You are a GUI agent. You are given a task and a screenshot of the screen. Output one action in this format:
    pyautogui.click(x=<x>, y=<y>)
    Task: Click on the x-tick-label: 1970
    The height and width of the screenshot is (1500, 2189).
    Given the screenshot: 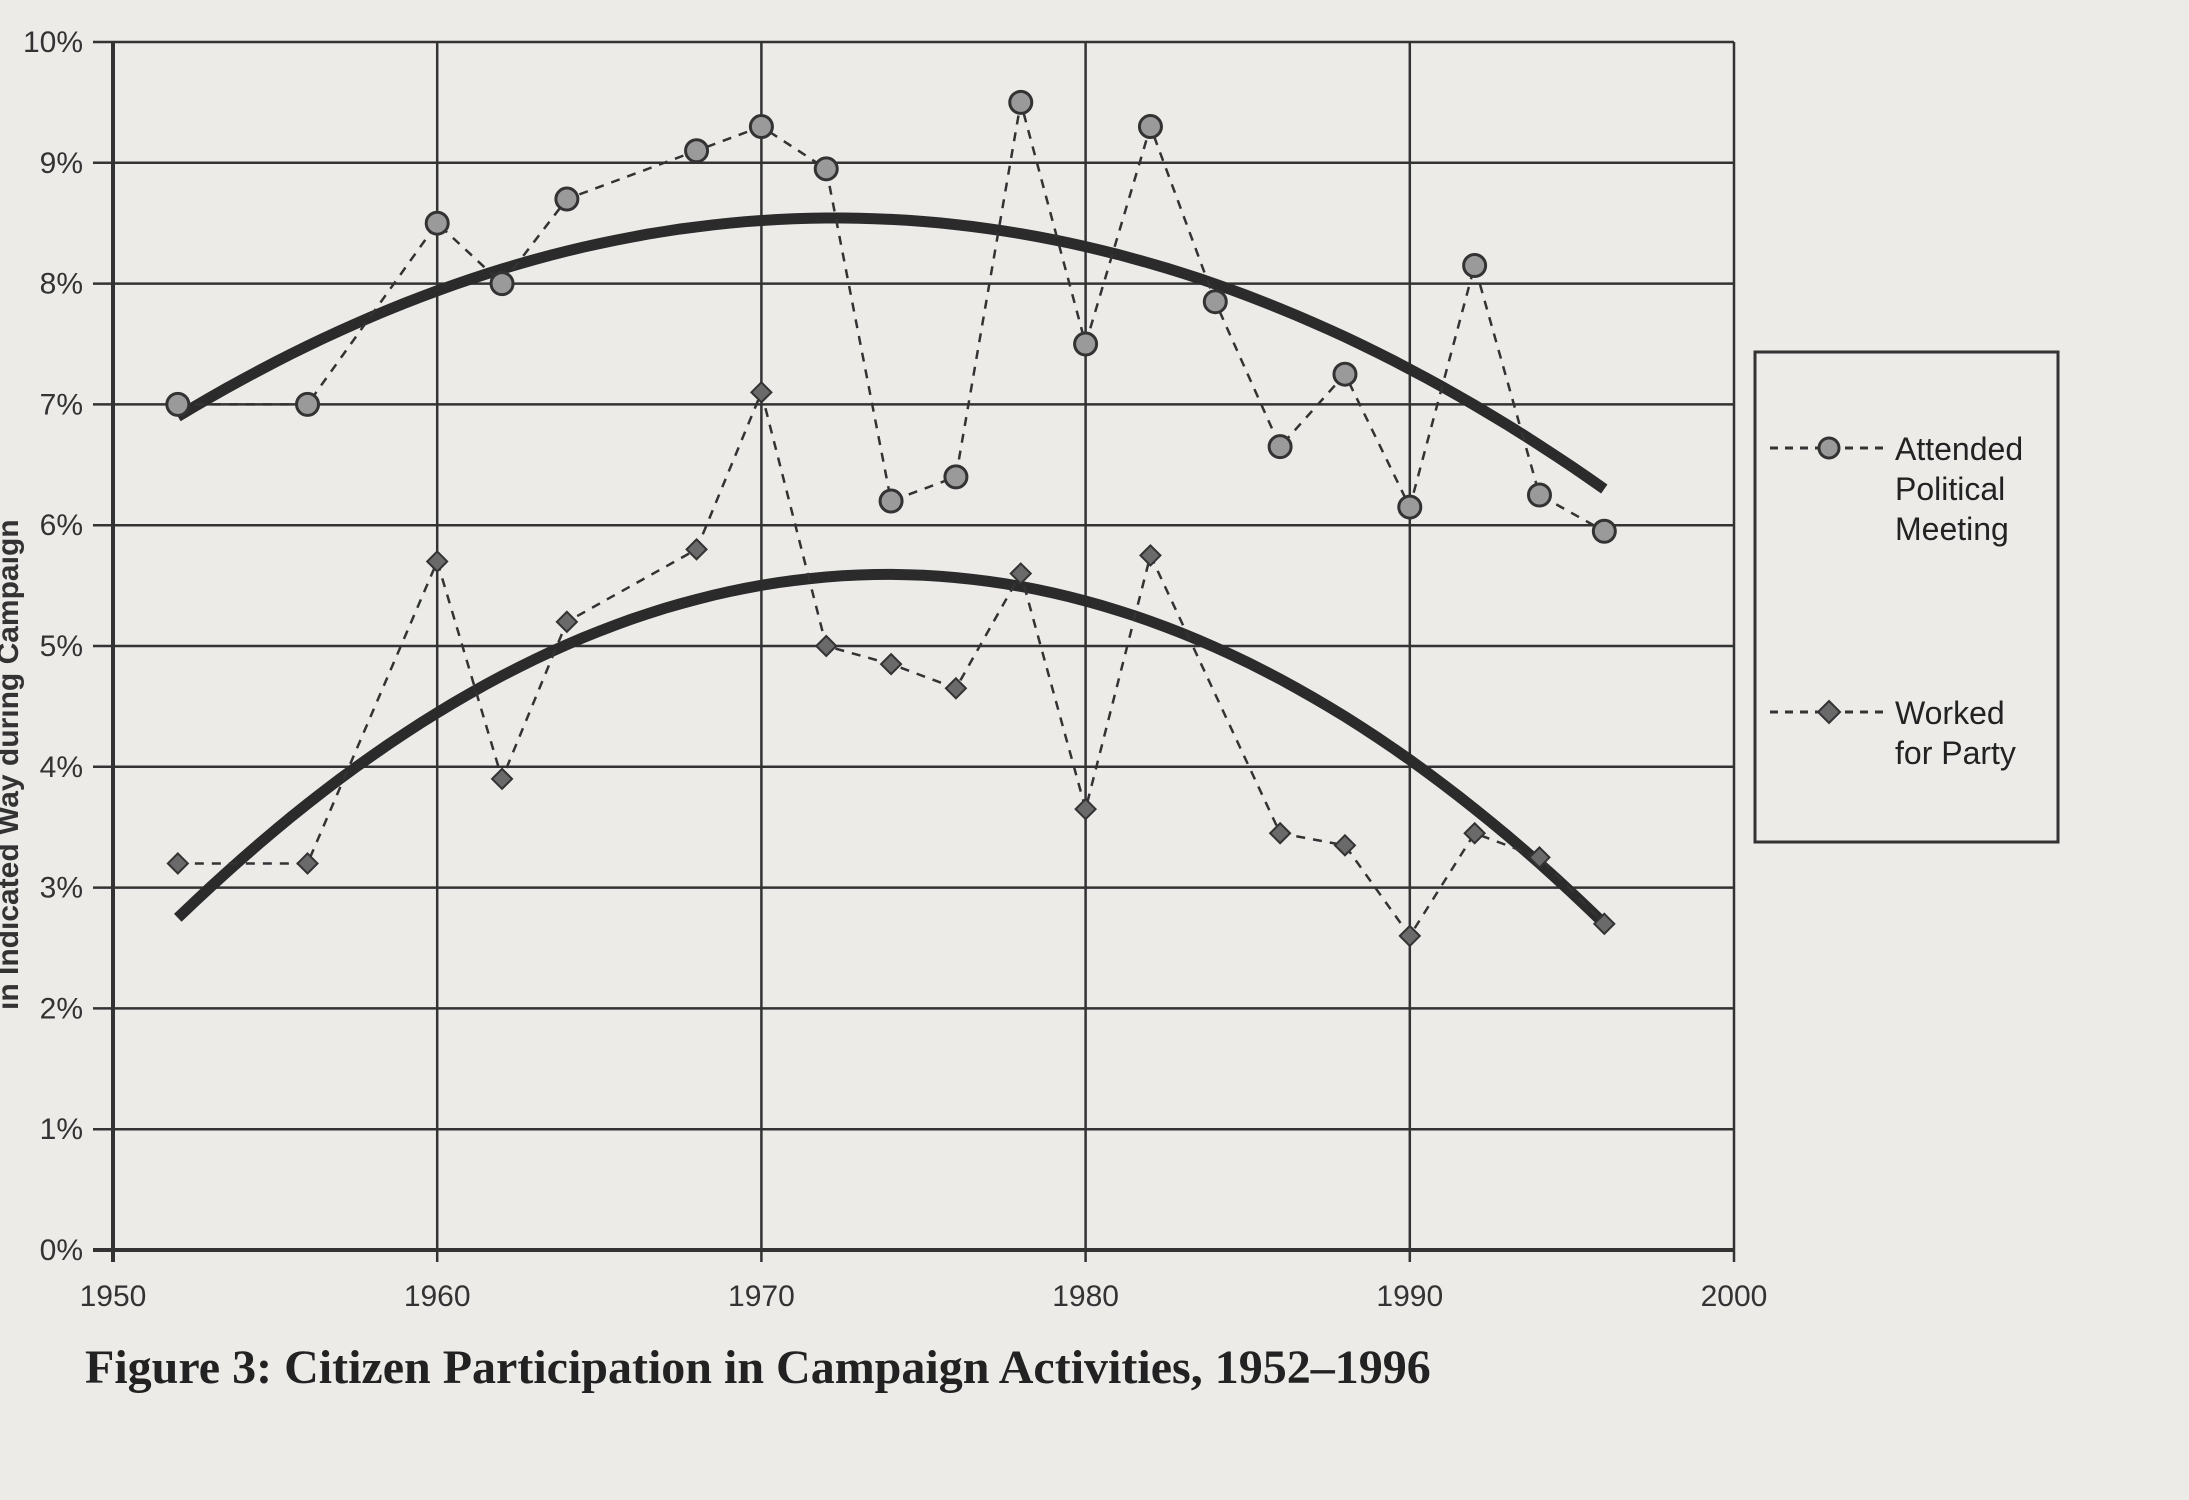 What is the action you would take?
    pyautogui.click(x=761, y=1296)
    